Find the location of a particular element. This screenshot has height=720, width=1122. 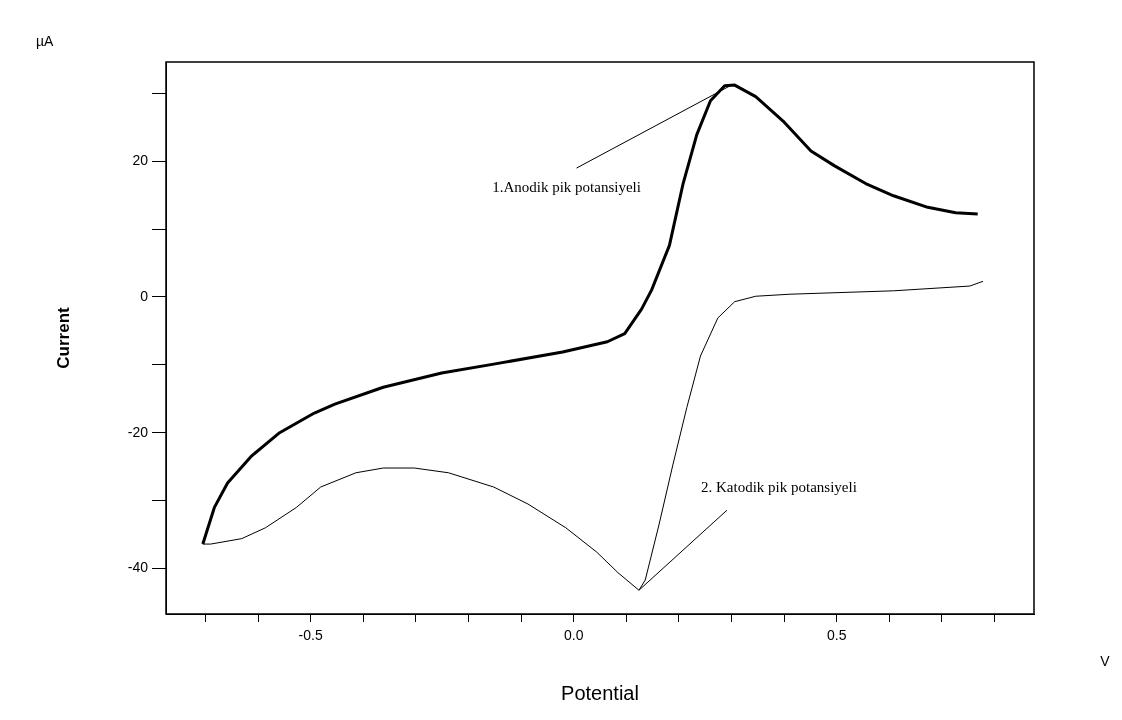

y-tick-label: 20 is located at coordinates (140, 159).